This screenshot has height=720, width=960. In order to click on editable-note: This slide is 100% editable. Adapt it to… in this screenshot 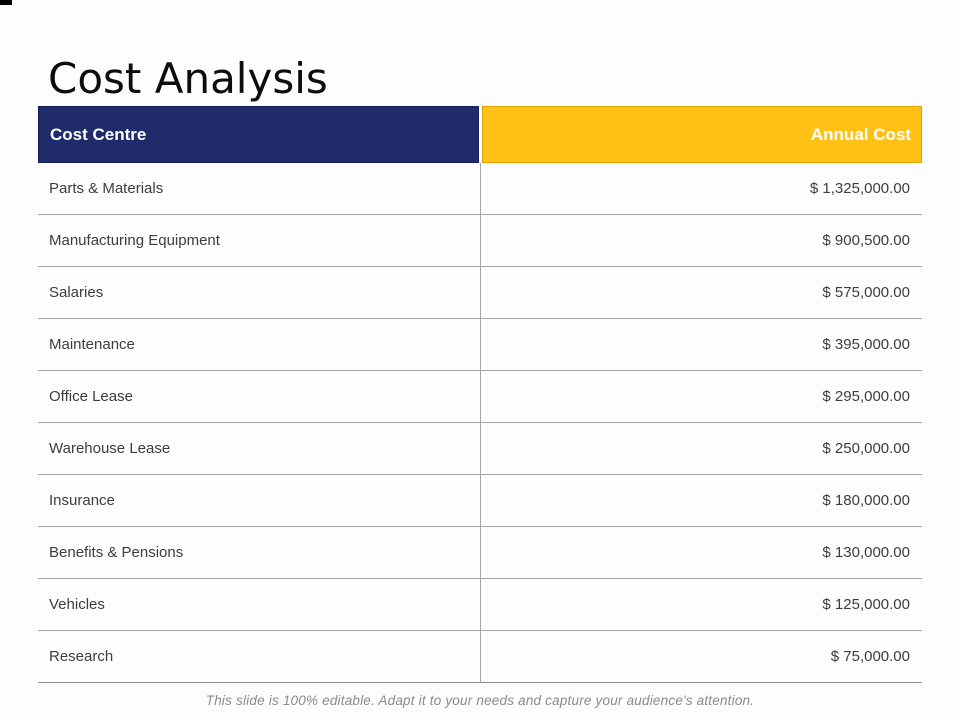, I will do `click(480, 700)`.